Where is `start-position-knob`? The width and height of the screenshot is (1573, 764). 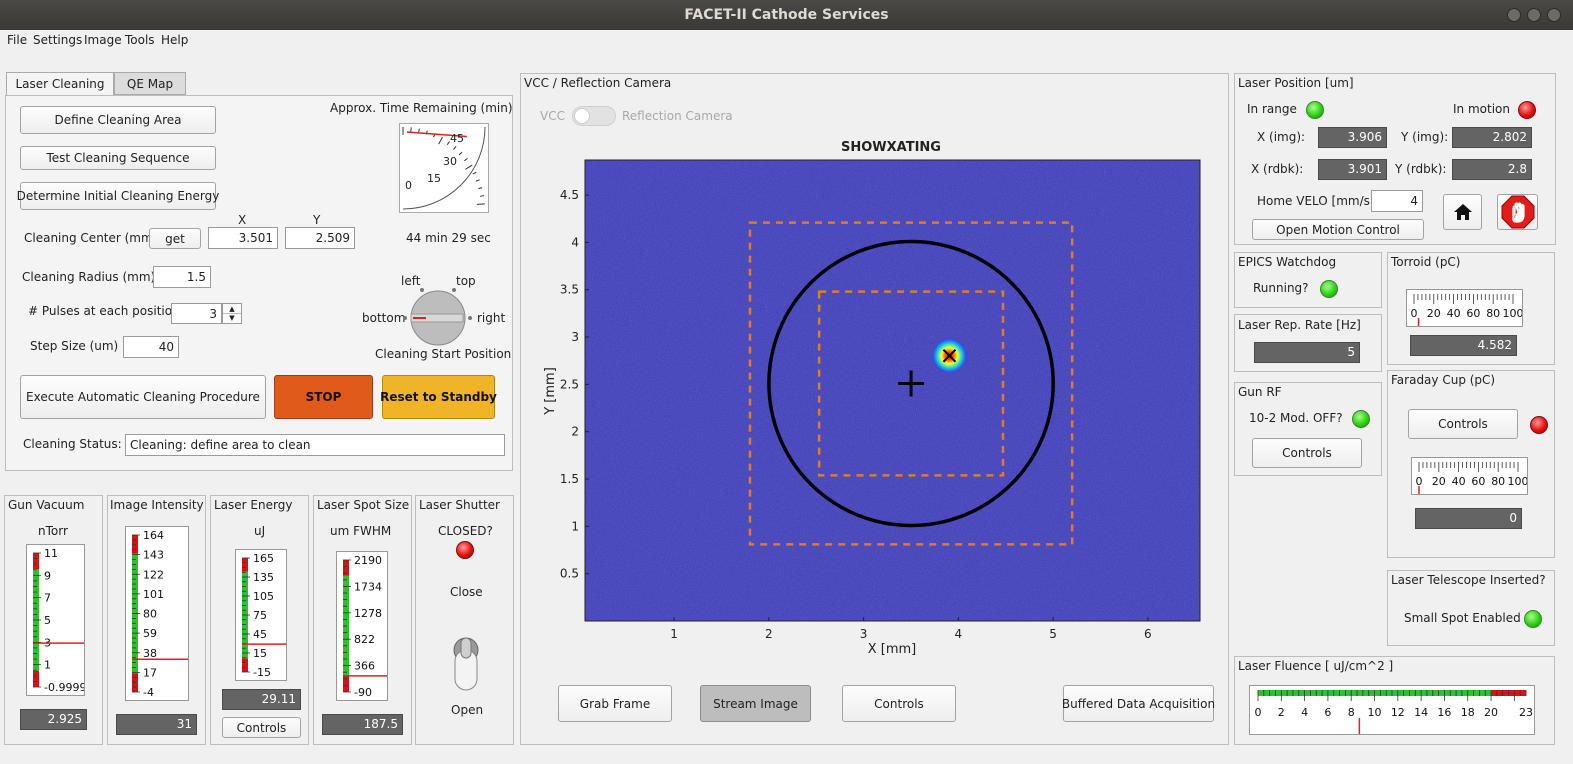
start-position-knob is located at coordinates (438, 316).